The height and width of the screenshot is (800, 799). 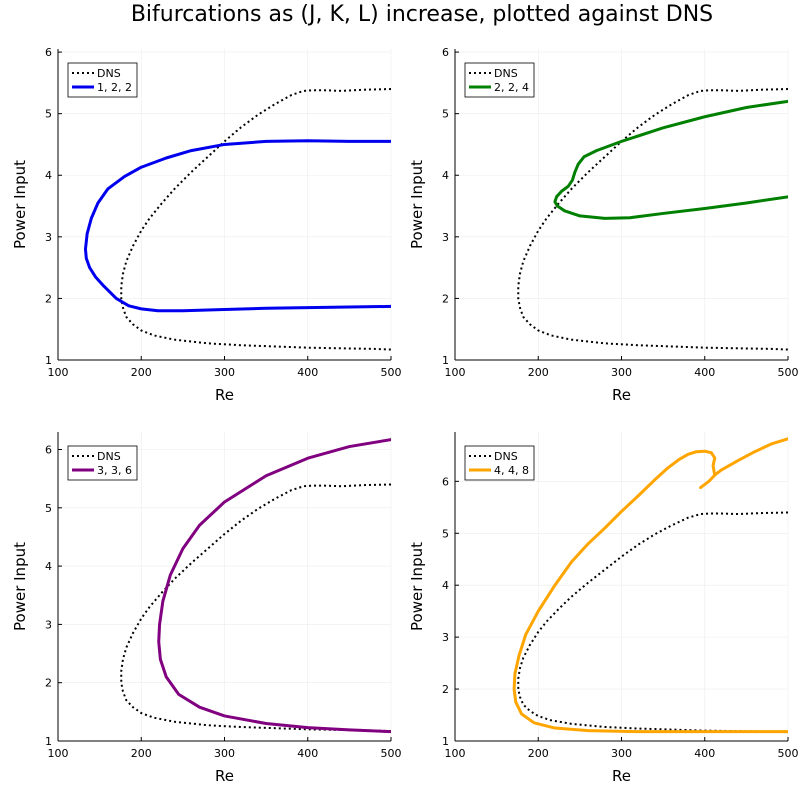 What do you see at coordinates (511, 470) in the screenshot?
I see `legend-entry: 4, 4, 8` at bounding box center [511, 470].